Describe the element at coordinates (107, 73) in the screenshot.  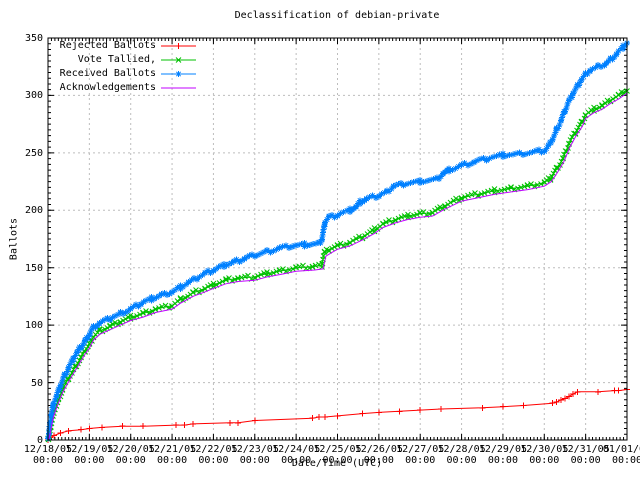
I see `legend-label-received-ballots: Received Ballots` at that location.